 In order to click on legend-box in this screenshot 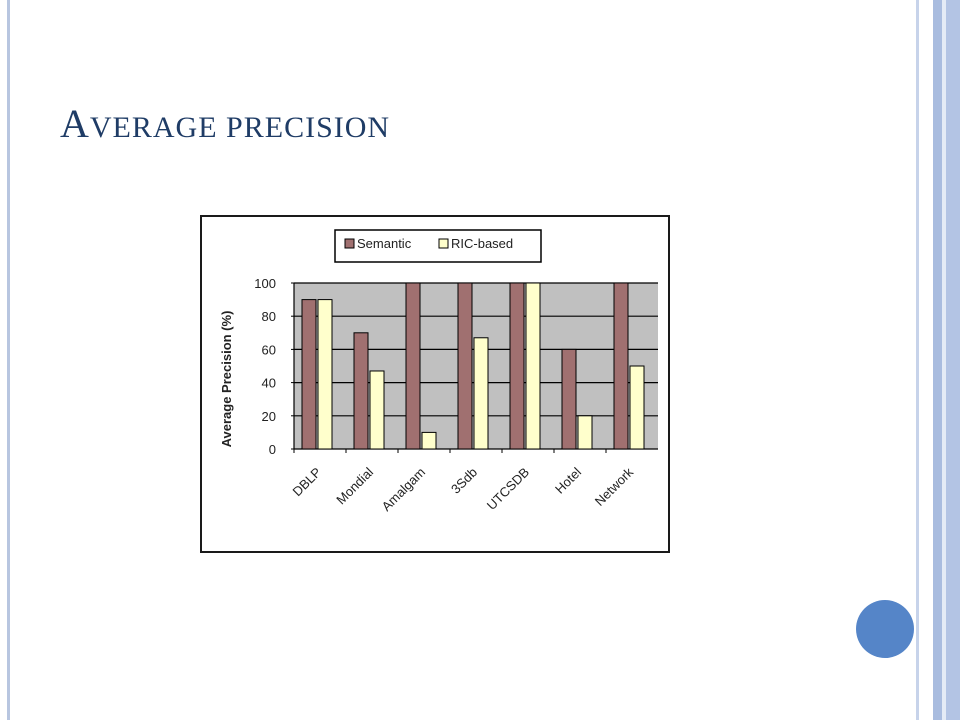, I will do `click(438, 246)`.